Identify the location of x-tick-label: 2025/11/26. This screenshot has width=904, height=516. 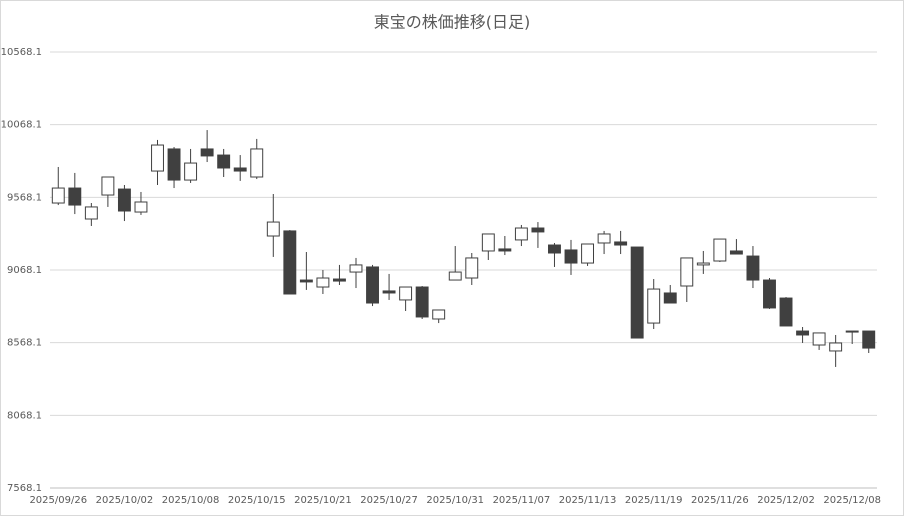
(720, 500).